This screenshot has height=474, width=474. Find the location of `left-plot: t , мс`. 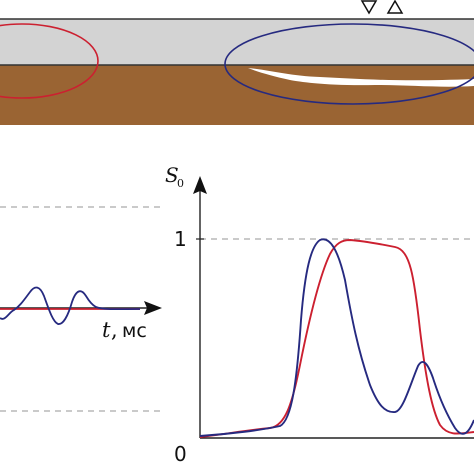

left-plot: t , мс is located at coordinates (81, 309).